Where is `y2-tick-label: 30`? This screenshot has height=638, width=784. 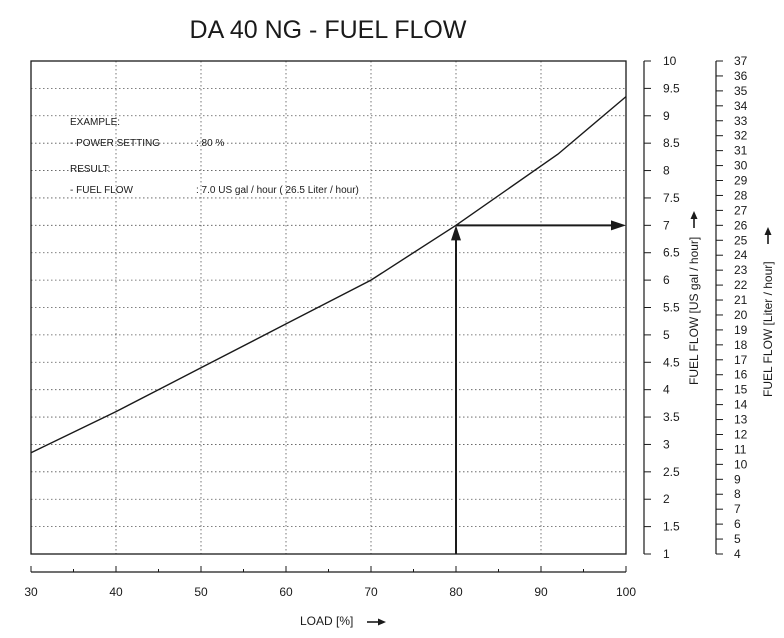
y2-tick-label: 30 is located at coordinates (741, 166).